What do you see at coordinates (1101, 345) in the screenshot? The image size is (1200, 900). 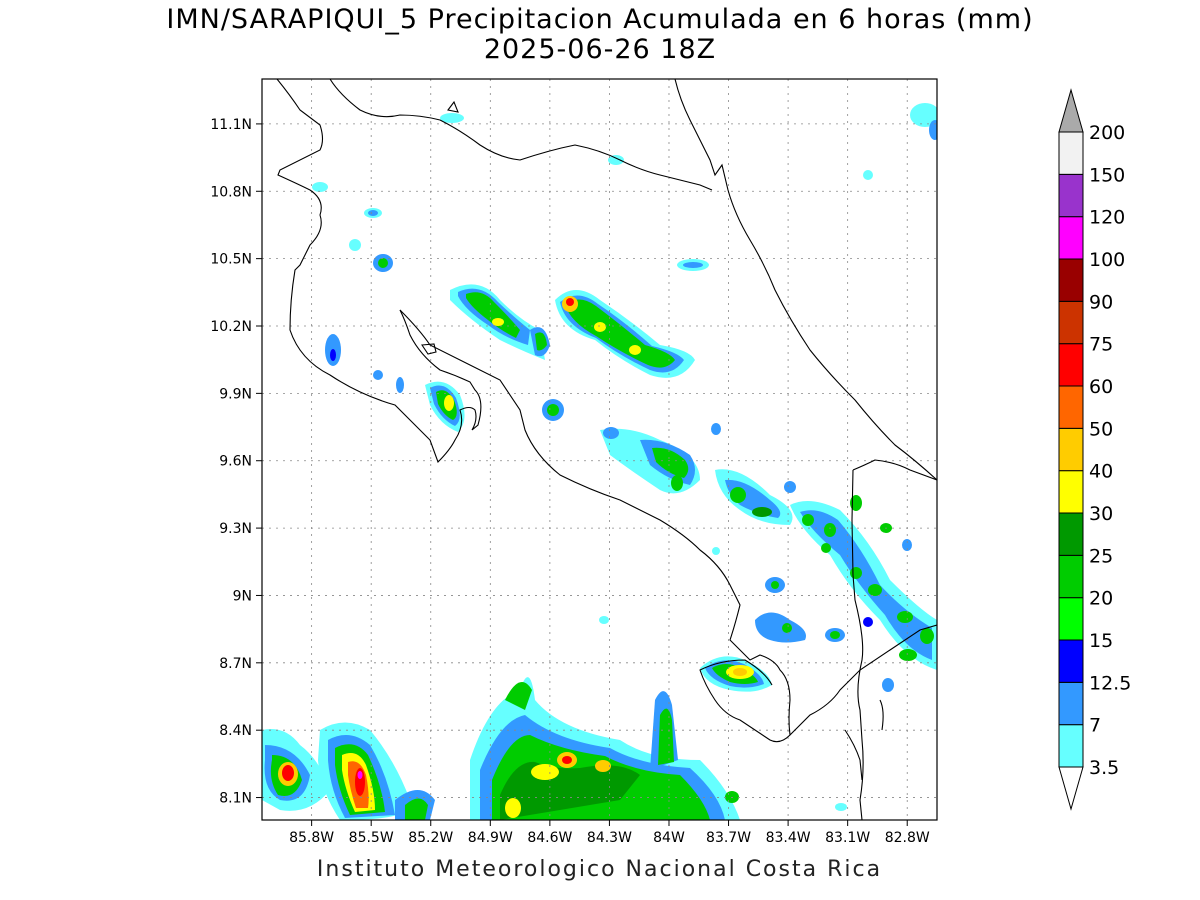 I see `colorbar-label: 75` at bounding box center [1101, 345].